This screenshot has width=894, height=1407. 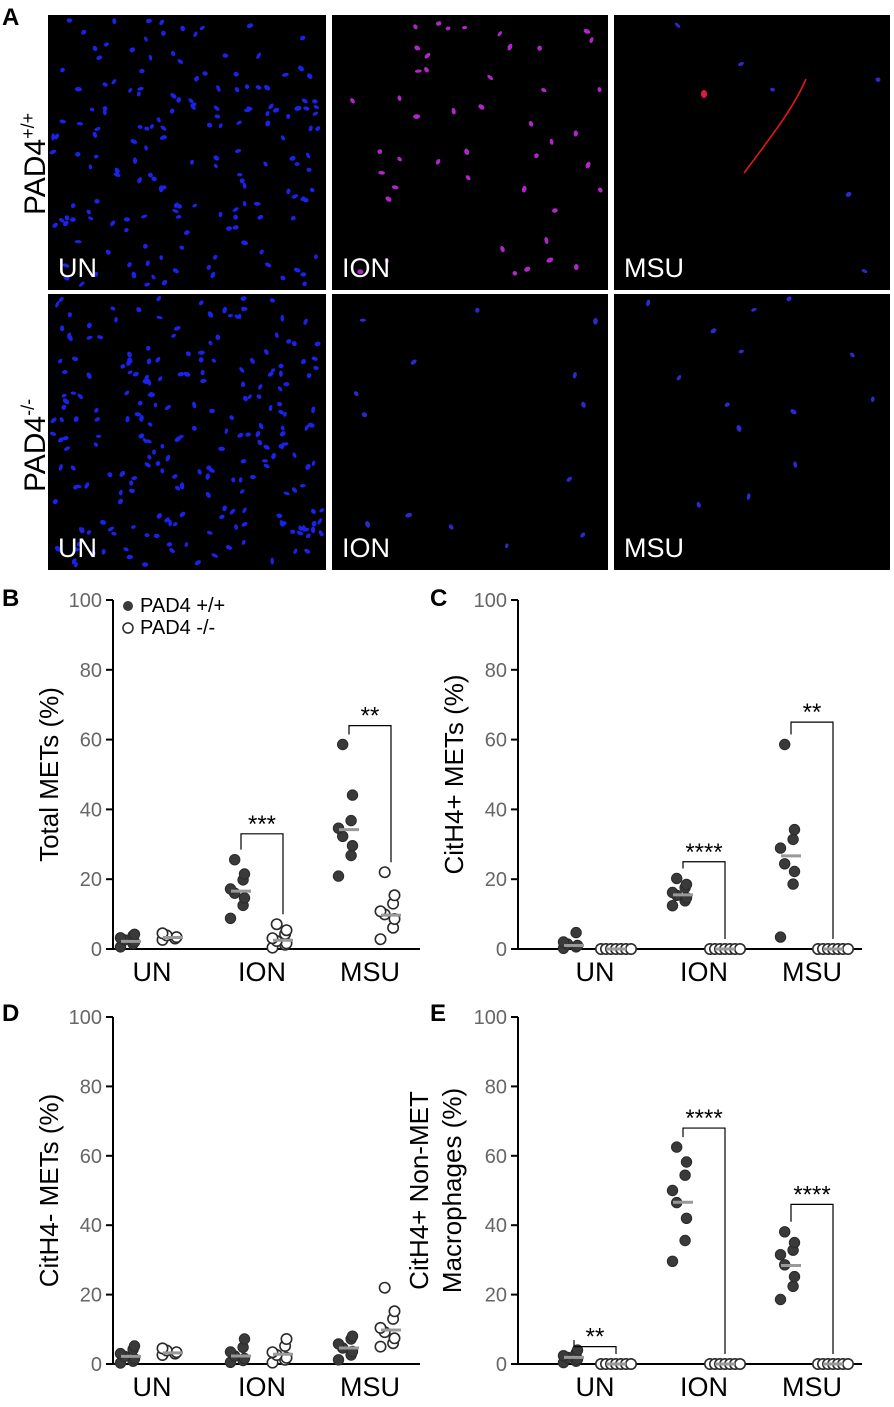 I want to click on nuclei-stain, so click(x=760, y=402).